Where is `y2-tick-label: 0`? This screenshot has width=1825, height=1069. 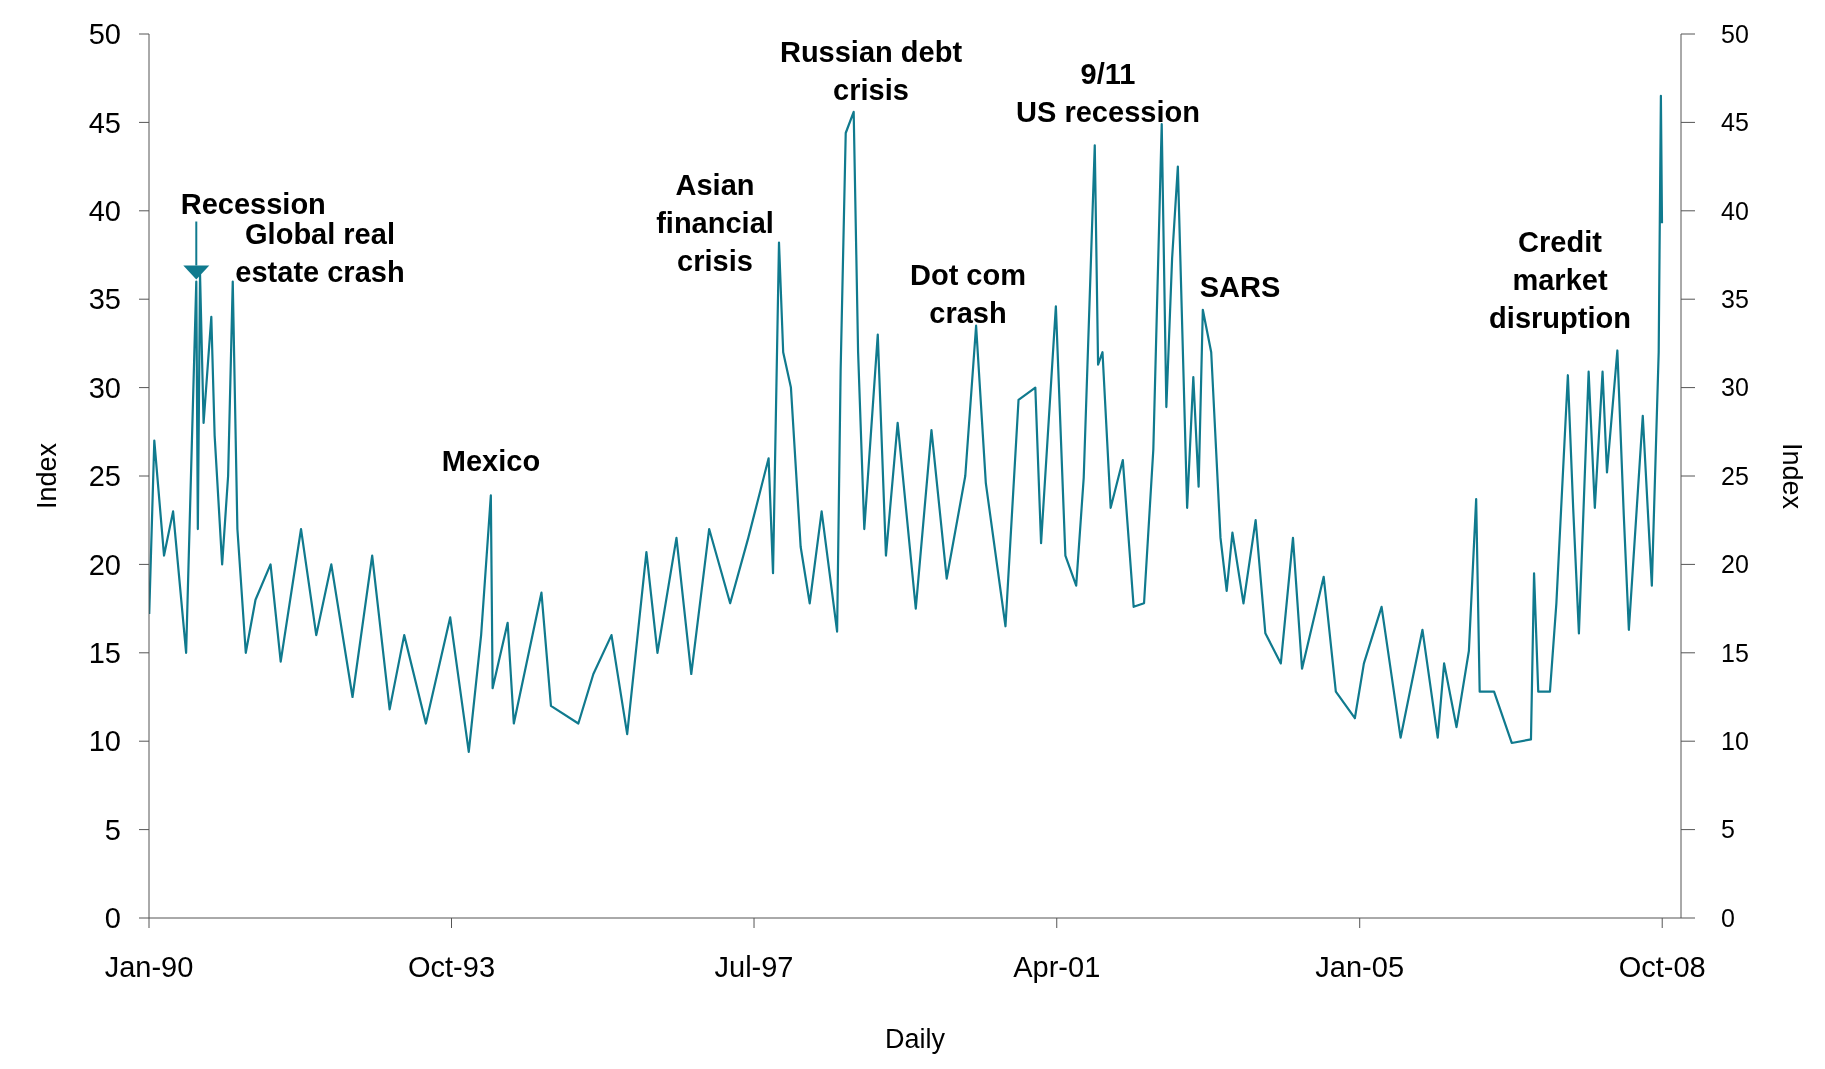
y2-tick-label: 0 is located at coordinates (1728, 917).